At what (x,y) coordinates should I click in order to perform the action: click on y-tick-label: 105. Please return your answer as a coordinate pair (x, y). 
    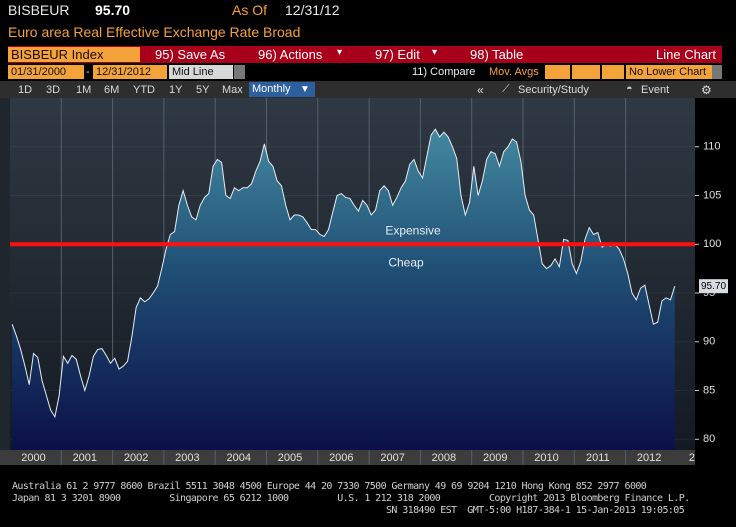
    Looking at the image, I should click on (712, 195).